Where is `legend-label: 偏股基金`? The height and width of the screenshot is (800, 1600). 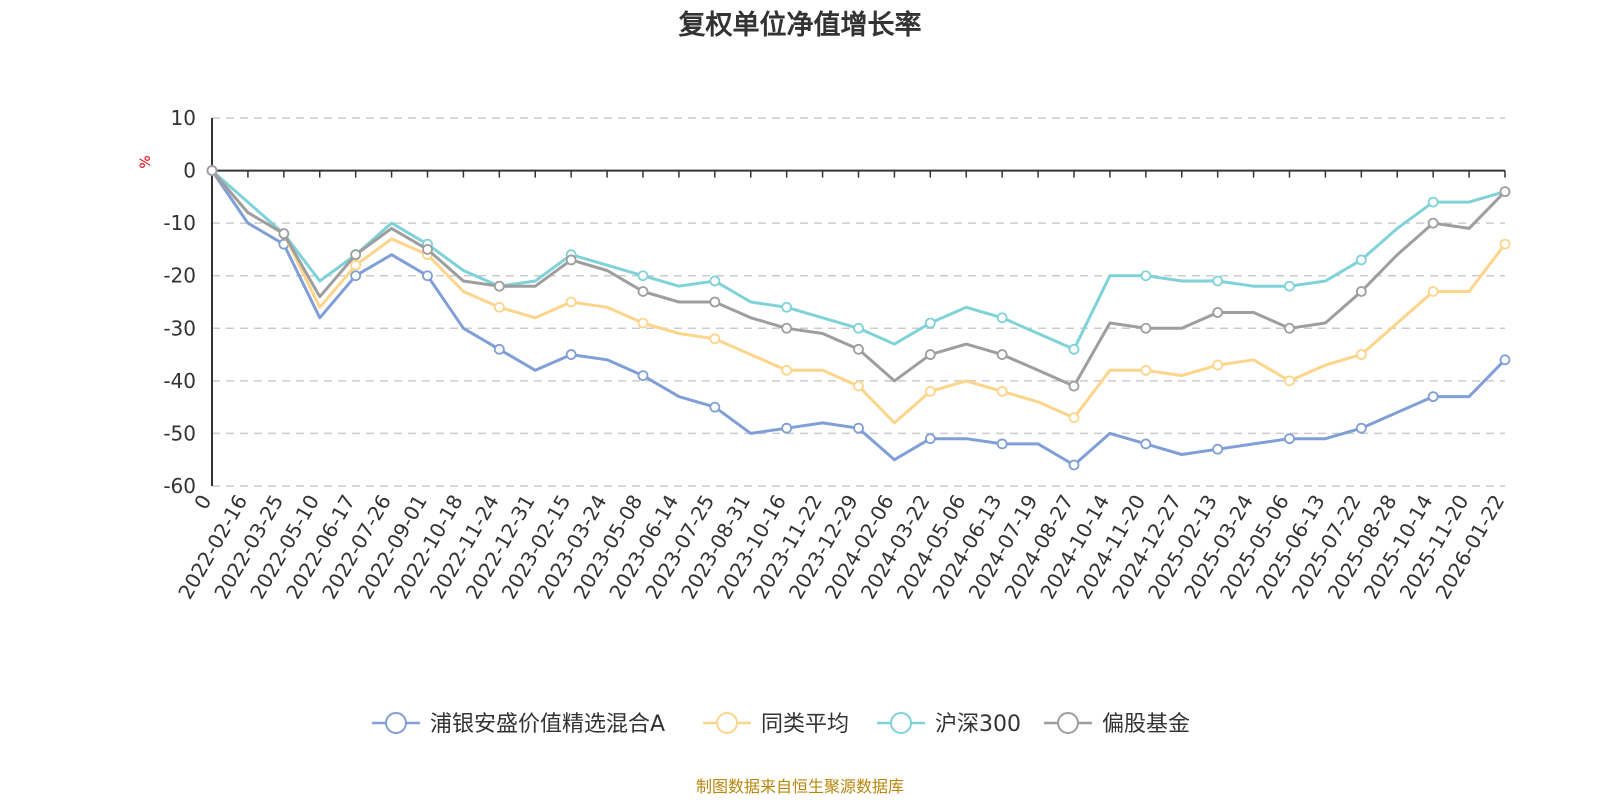
legend-label: 偏股基金 is located at coordinates (1146, 724).